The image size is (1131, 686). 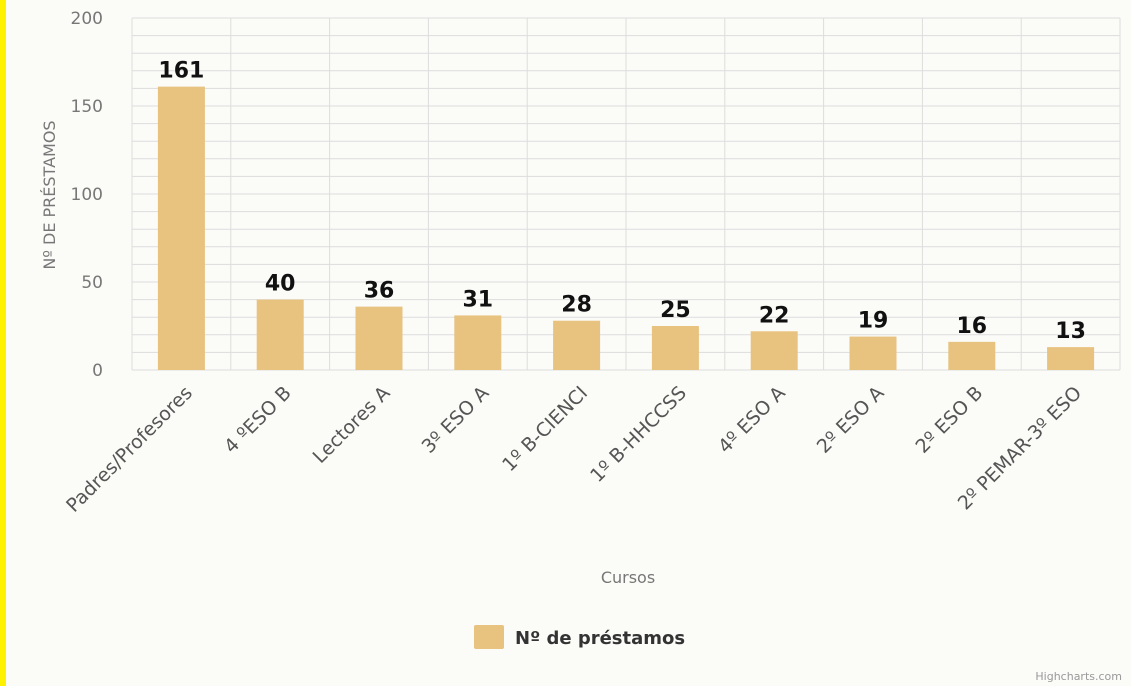 What do you see at coordinates (675, 310) in the screenshot?
I see `data-label: 25` at bounding box center [675, 310].